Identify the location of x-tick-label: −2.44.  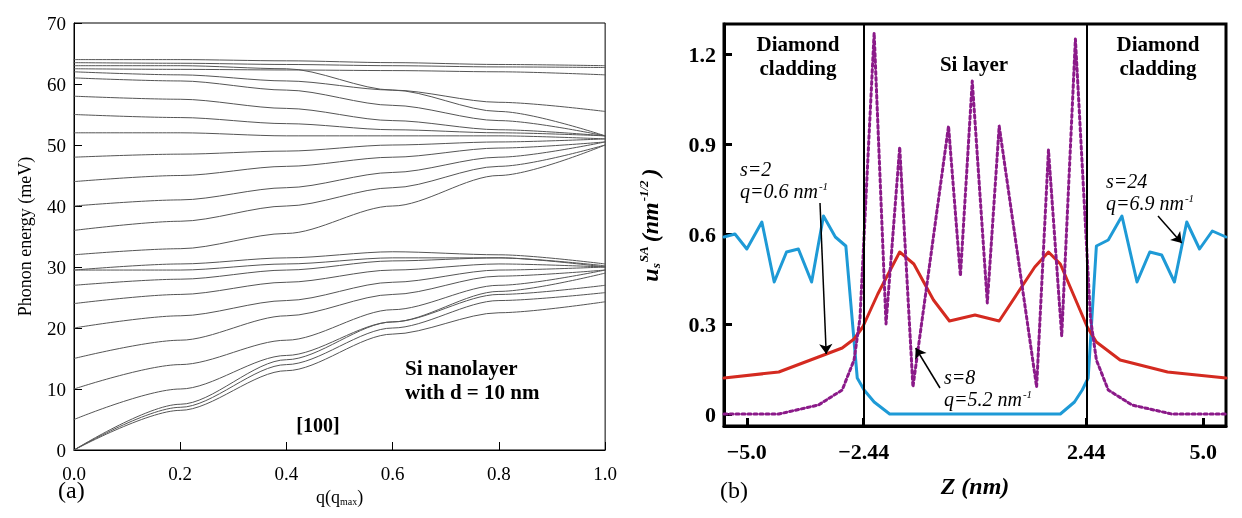
(864, 451).